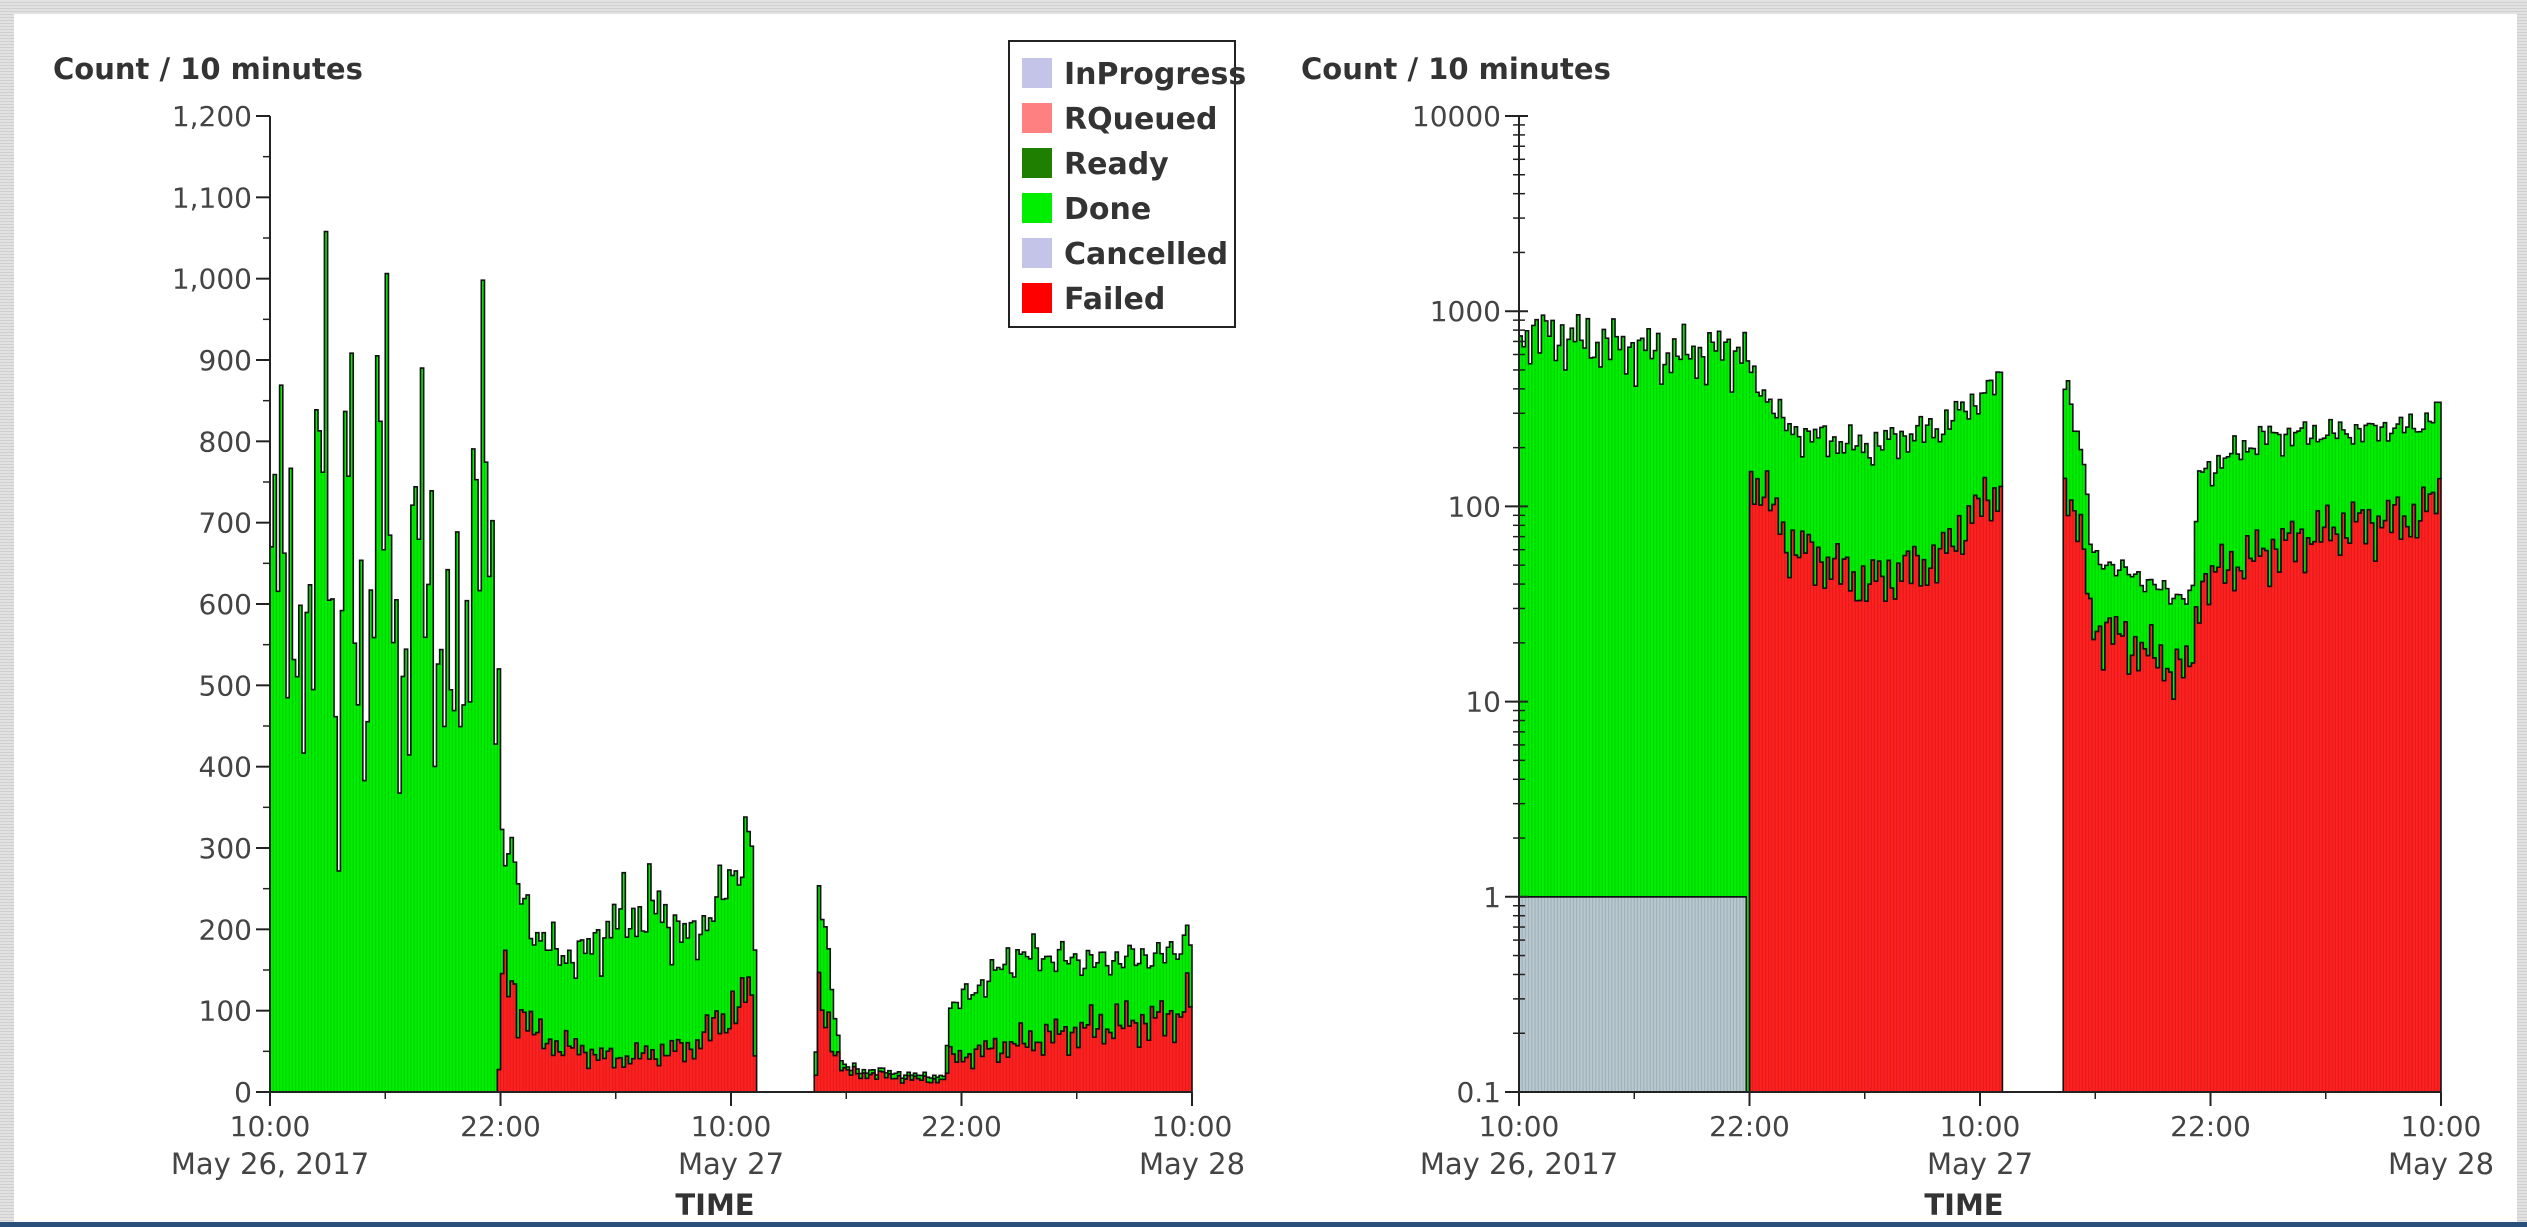  Describe the element at coordinates (225, 848) in the screenshot. I see `y-tick-label: 300` at that location.